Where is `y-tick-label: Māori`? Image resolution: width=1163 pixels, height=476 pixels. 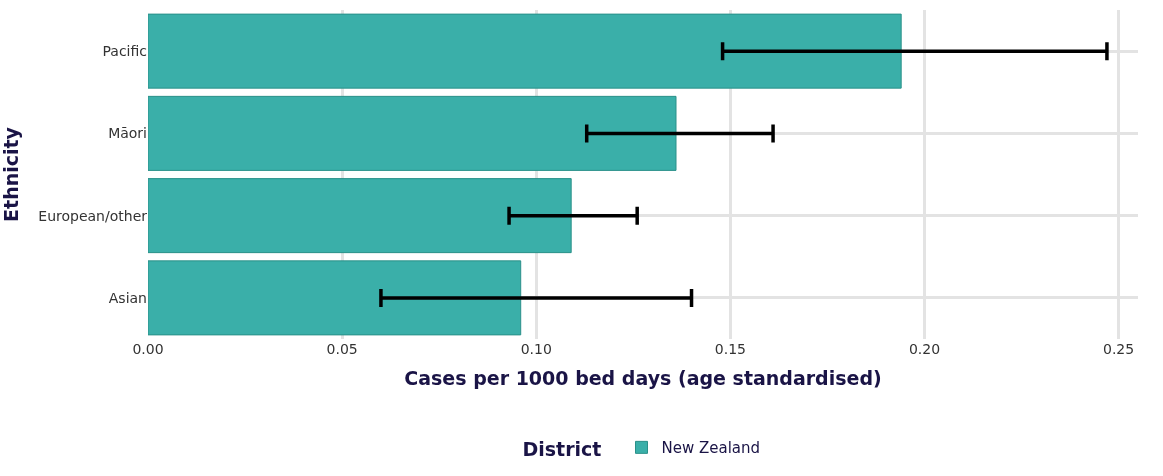
y-tick-label: Māori is located at coordinates (127, 133).